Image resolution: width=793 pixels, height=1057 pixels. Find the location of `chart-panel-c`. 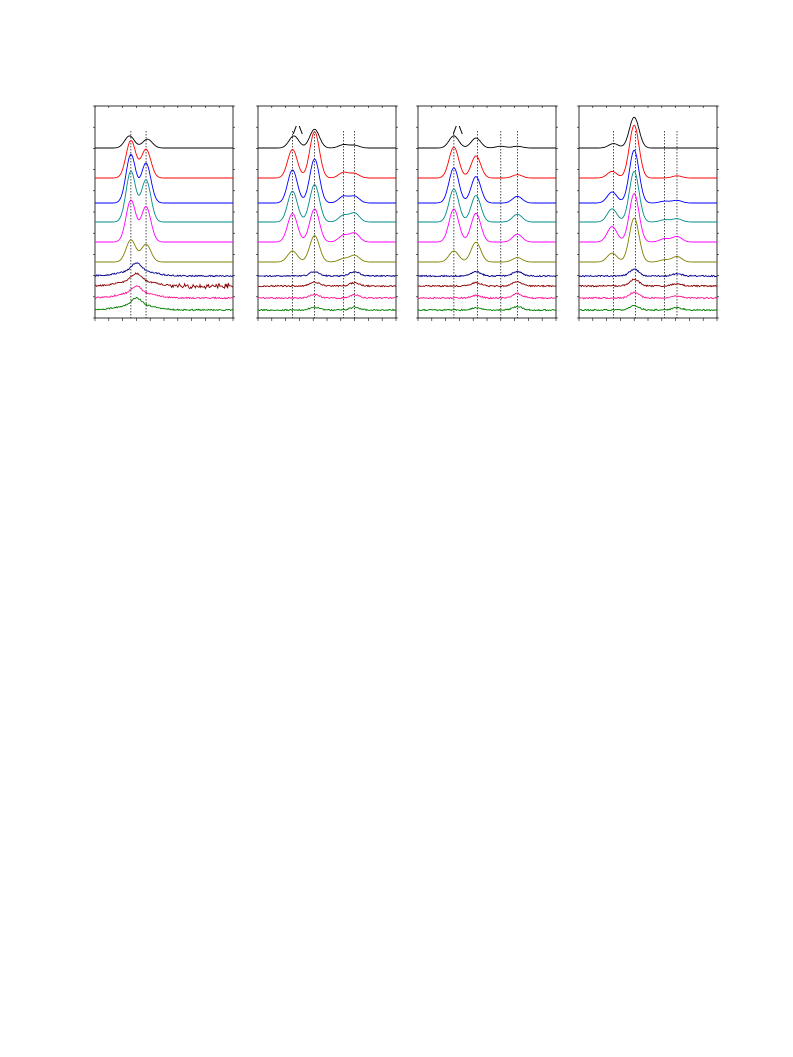

chart-panel-c is located at coordinates (487, 213).